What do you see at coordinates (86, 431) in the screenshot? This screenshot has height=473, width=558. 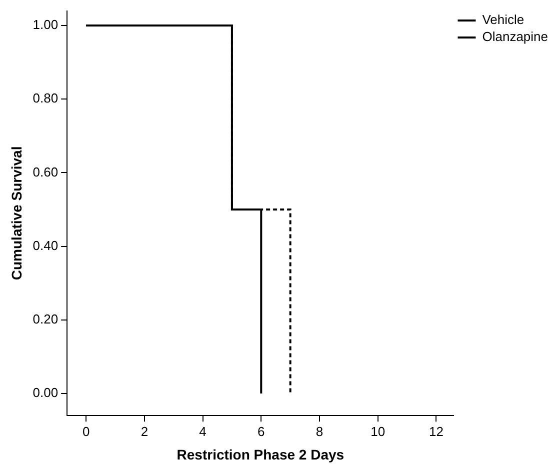 I see `x-tick-label: 0` at bounding box center [86, 431].